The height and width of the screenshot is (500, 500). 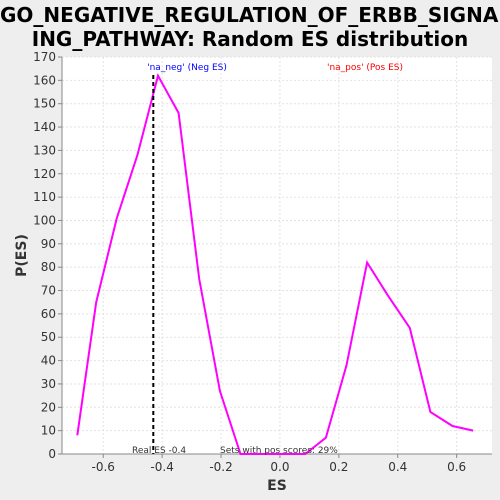 What do you see at coordinates (250, 39) in the screenshot?
I see `chart-title-line-2: ING_PATHWAY: Random ES distribution` at bounding box center [250, 39].